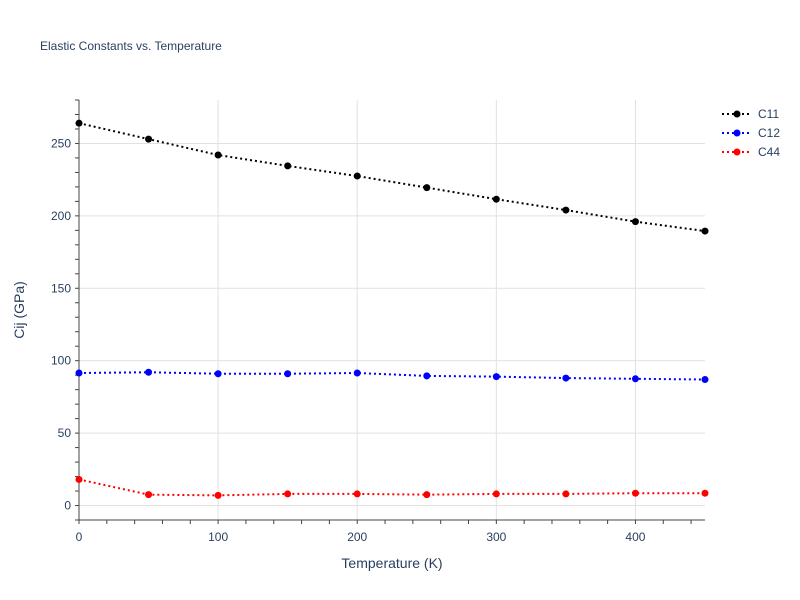 This screenshot has height=600, width=800. Describe the element at coordinates (751, 152) in the screenshot. I see `legend-item-c44: C44` at that location.